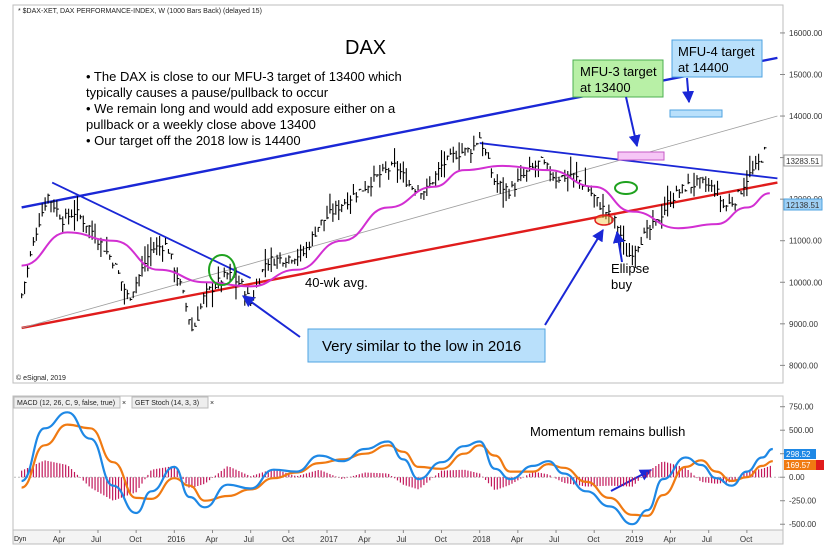 This screenshot has height=555, width=838. I want to click on ma-price-tag, so click(803, 204).